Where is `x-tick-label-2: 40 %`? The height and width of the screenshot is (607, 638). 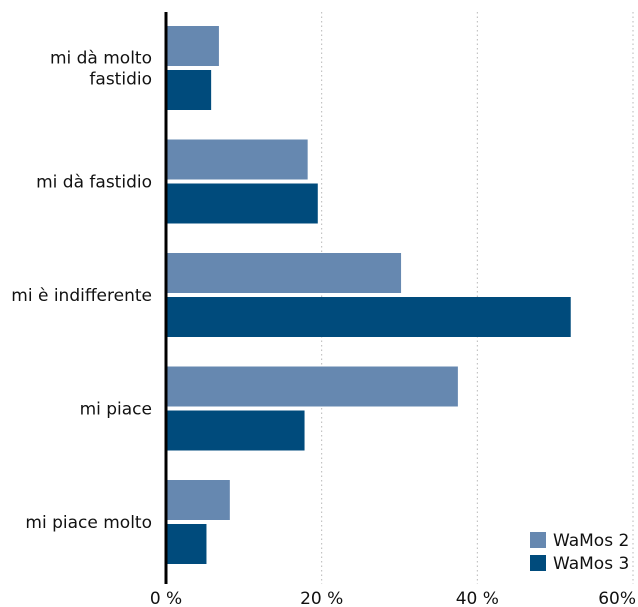 x-tick-label-2: 40 % is located at coordinates (477, 598).